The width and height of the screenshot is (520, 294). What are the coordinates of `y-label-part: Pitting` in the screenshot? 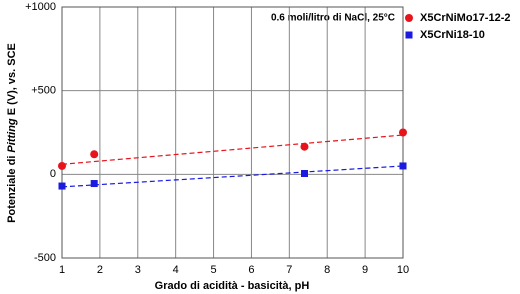 It's located at (12, 135).